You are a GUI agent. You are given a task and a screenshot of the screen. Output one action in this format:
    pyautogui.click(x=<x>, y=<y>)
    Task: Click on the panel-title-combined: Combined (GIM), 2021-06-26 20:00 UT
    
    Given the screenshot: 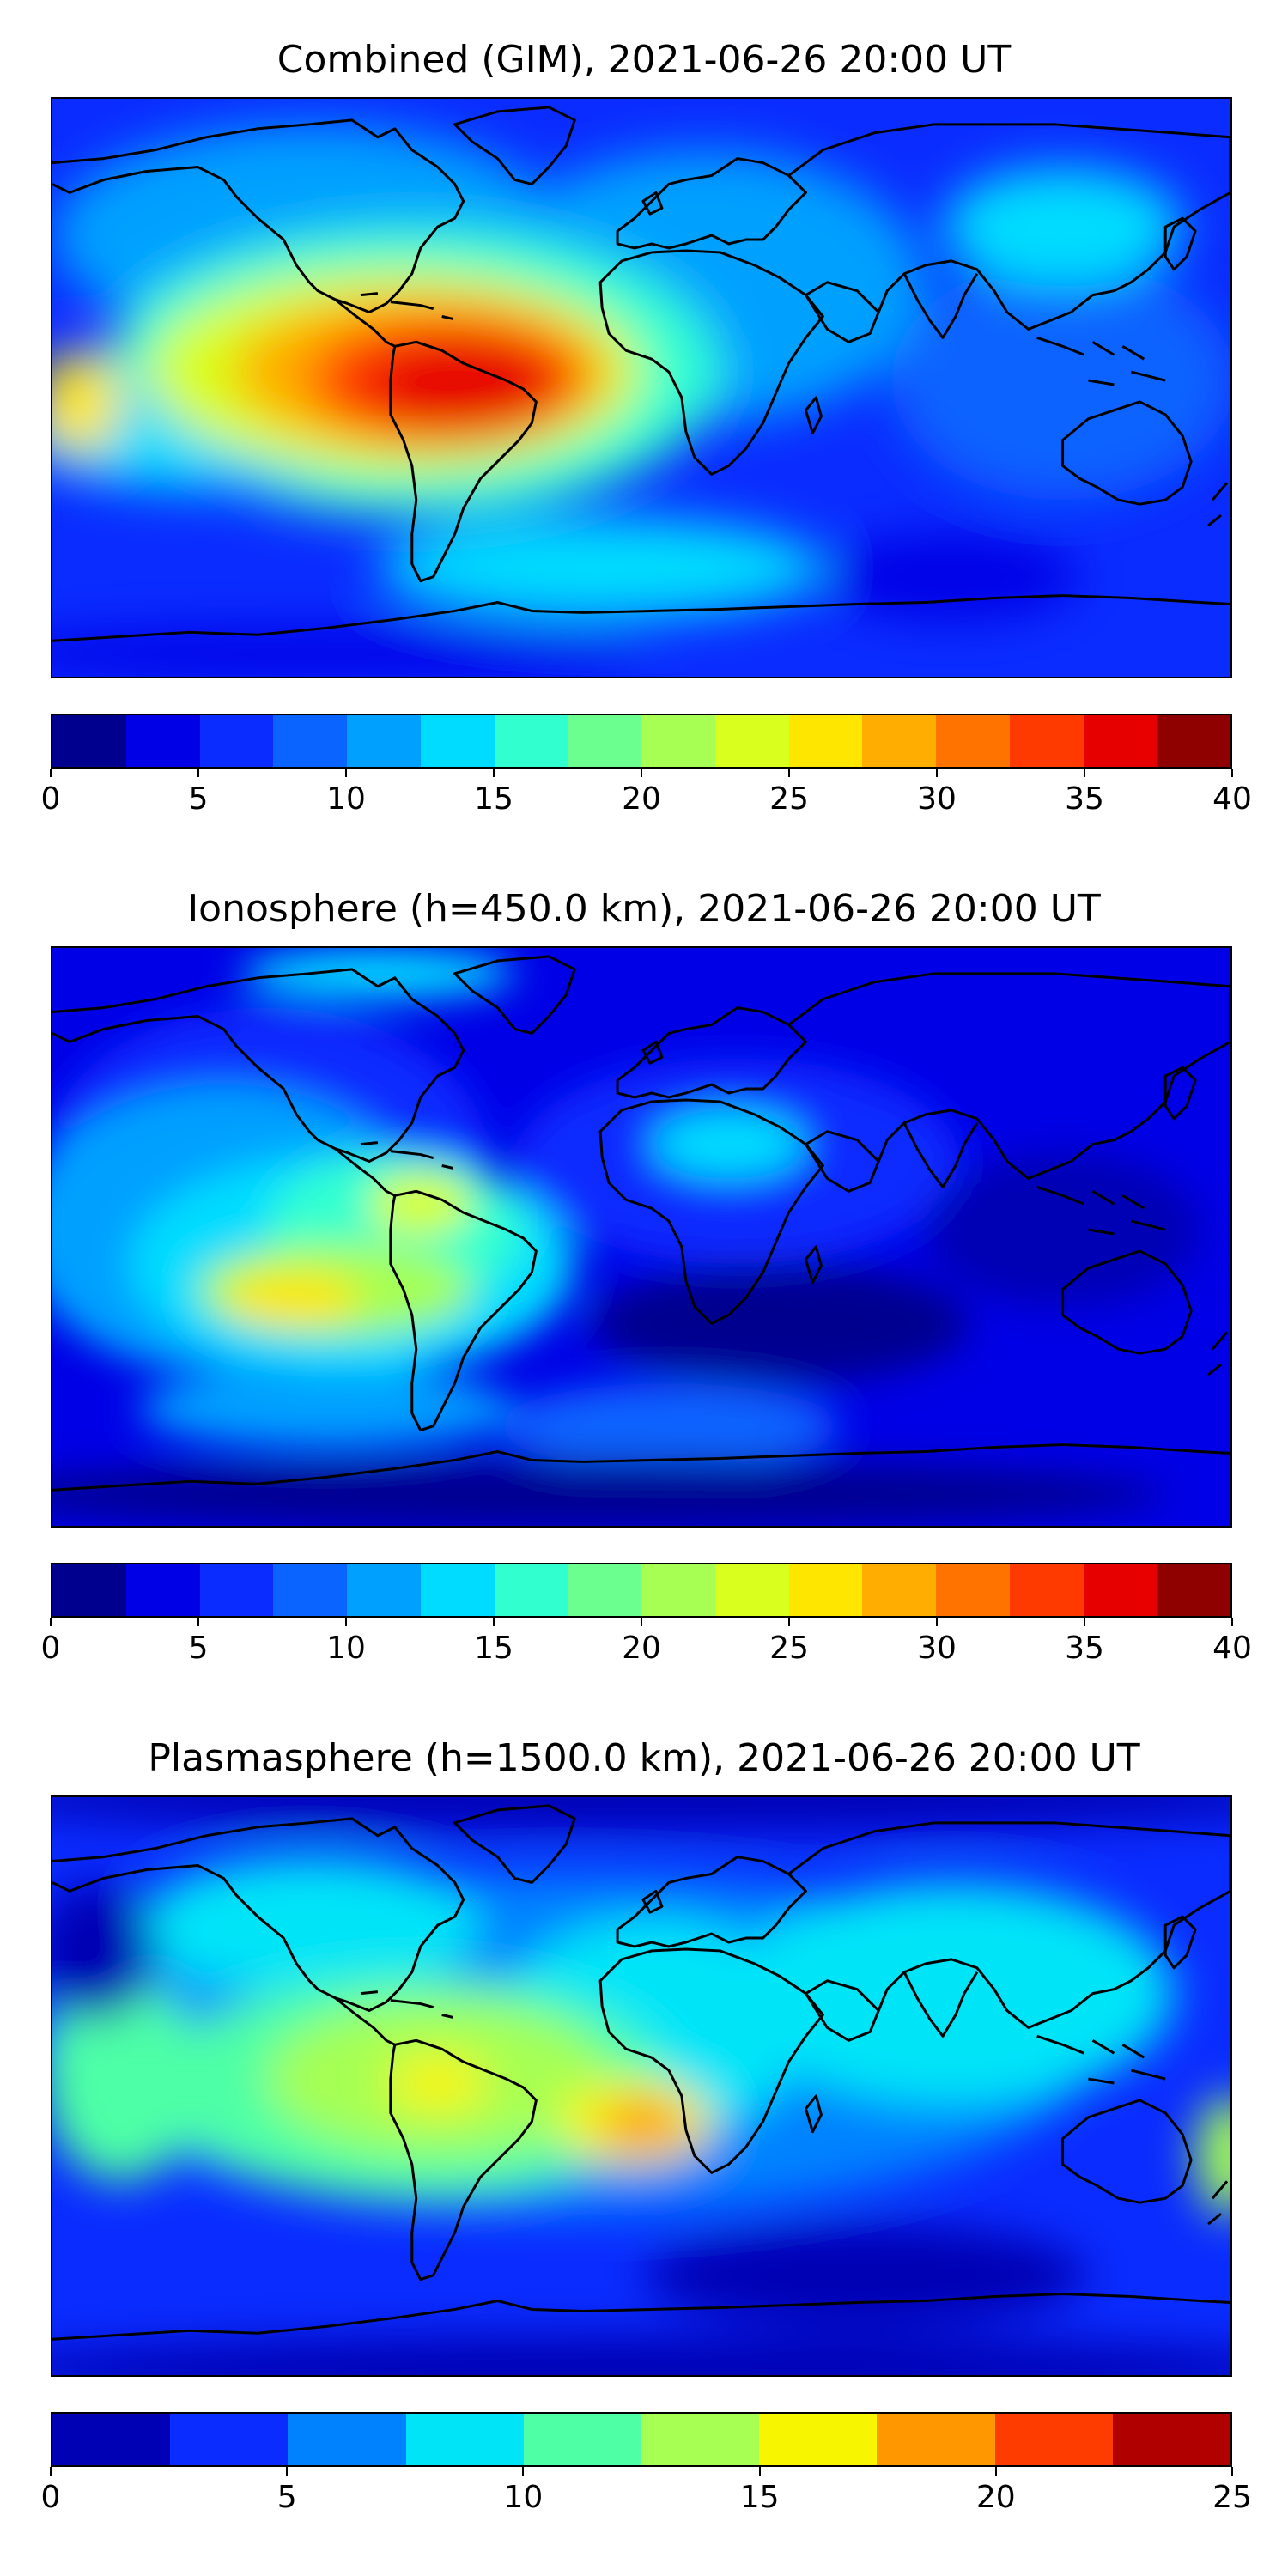 What is the action you would take?
    pyautogui.click(x=644, y=60)
    